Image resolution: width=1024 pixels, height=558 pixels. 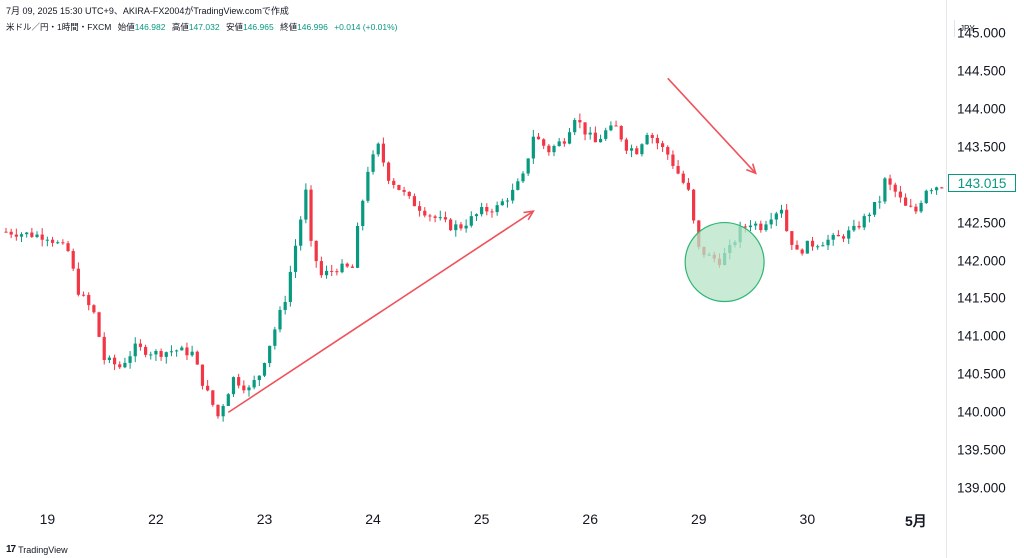 What do you see at coordinates (751, 169) in the screenshot?
I see `trend-arrow-head` at bounding box center [751, 169].